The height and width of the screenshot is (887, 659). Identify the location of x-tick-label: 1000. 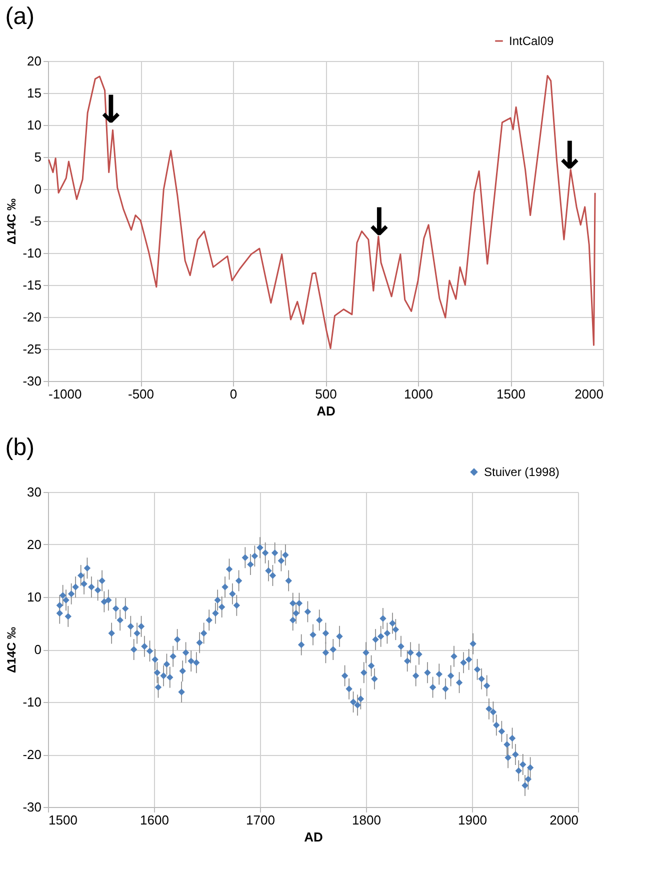
(418, 394).